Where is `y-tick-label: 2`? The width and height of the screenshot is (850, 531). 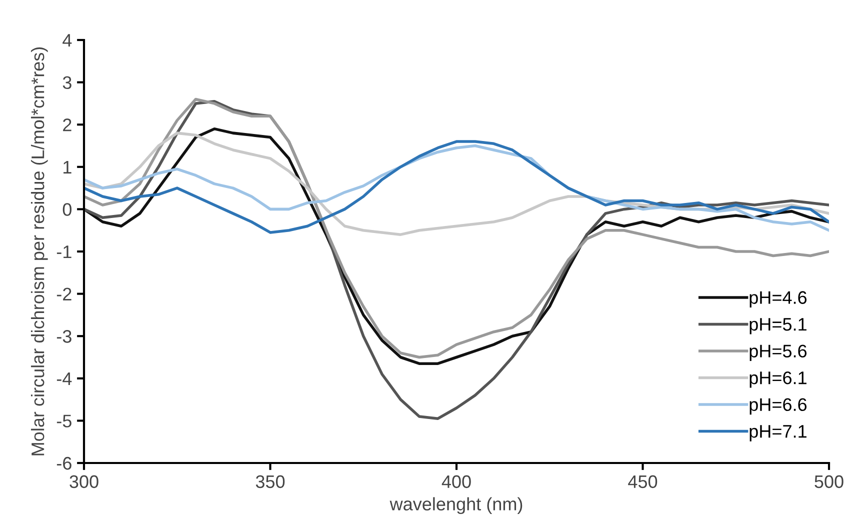
y-tick-label: 2 is located at coordinates (67, 125).